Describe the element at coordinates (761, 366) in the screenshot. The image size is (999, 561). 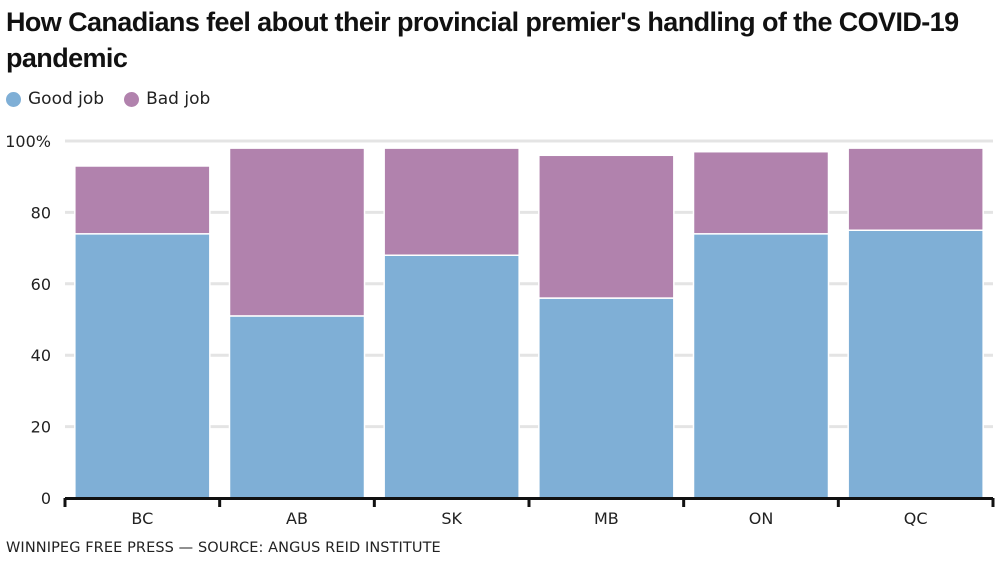
I see `bar-good-job-on` at that location.